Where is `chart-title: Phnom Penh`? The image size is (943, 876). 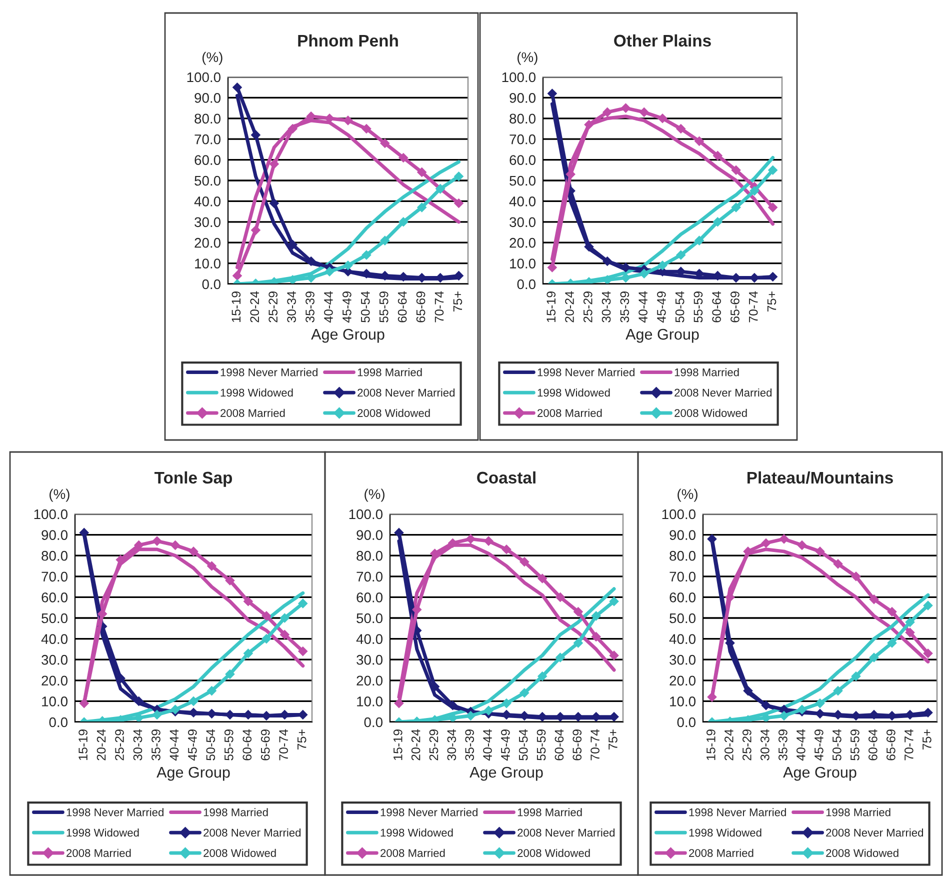
chart-title: Phnom Penh is located at coordinates (348, 40).